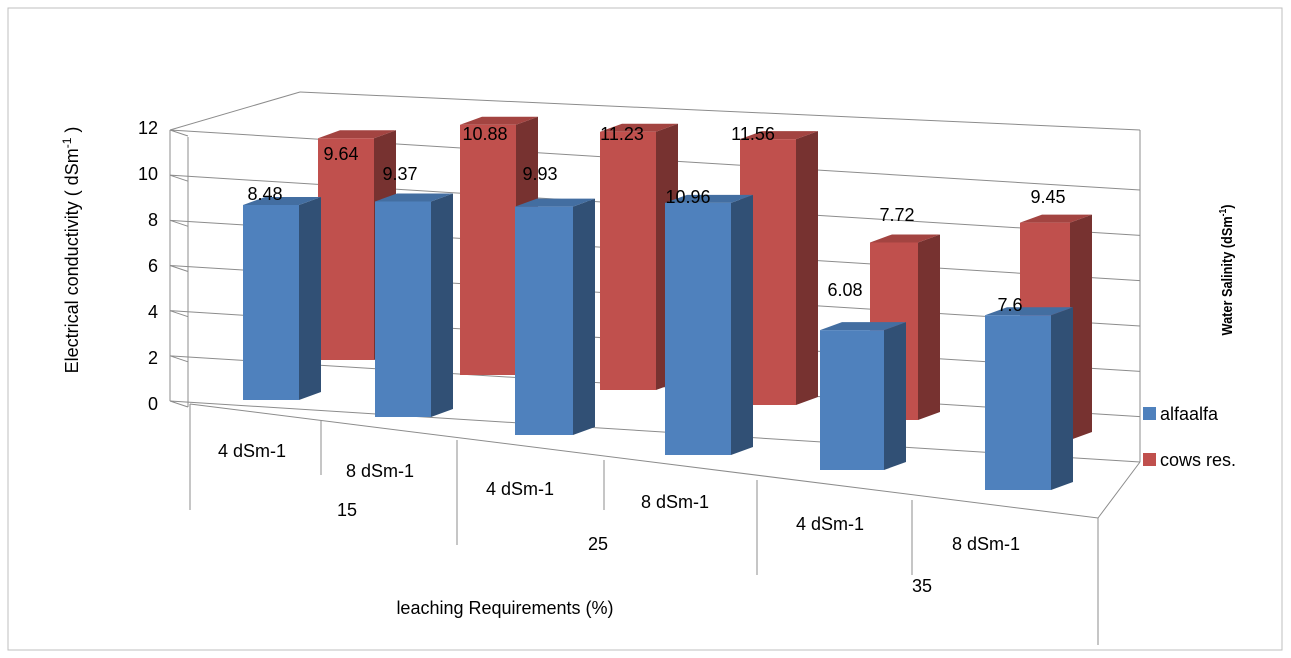 This screenshot has height=658, width=1291. What do you see at coordinates (852, 400) in the screenshot?
I see `bar-alfaalfa-4-front` at bounding box center [852, 400].